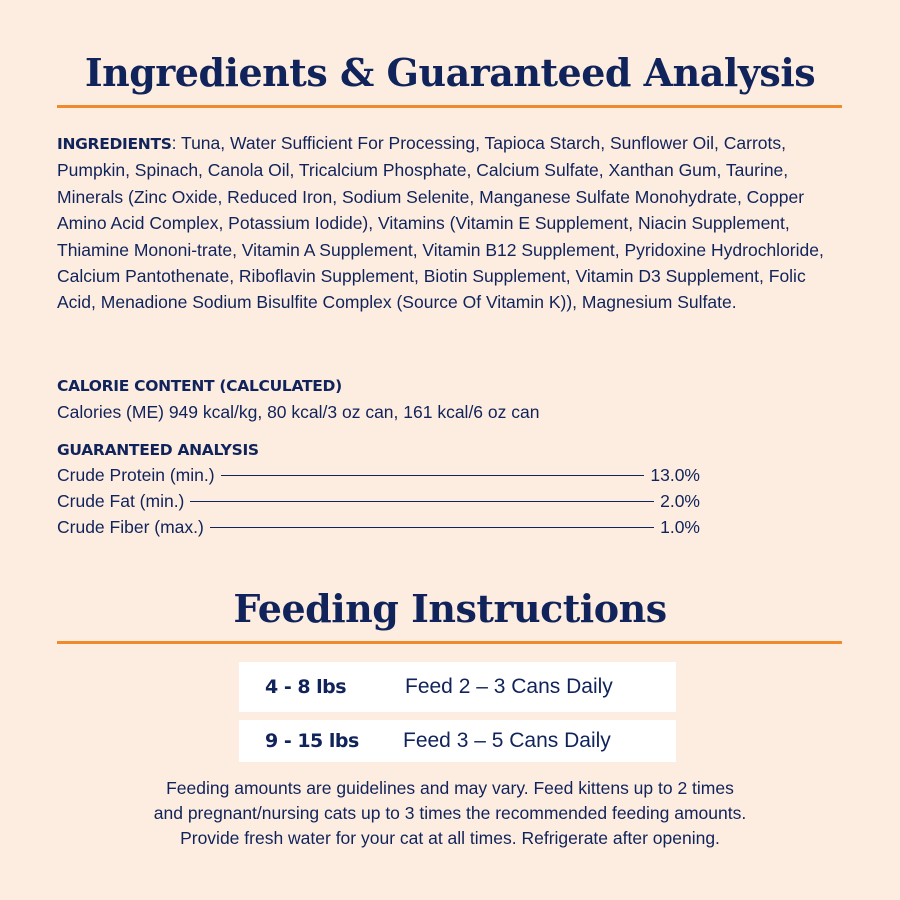 The image size is (900, 900). What do you see at coordinates (450, 608) in the screenshot?
I see `feeding-title: Feeding Instructions` at bounding box center [450, 608].